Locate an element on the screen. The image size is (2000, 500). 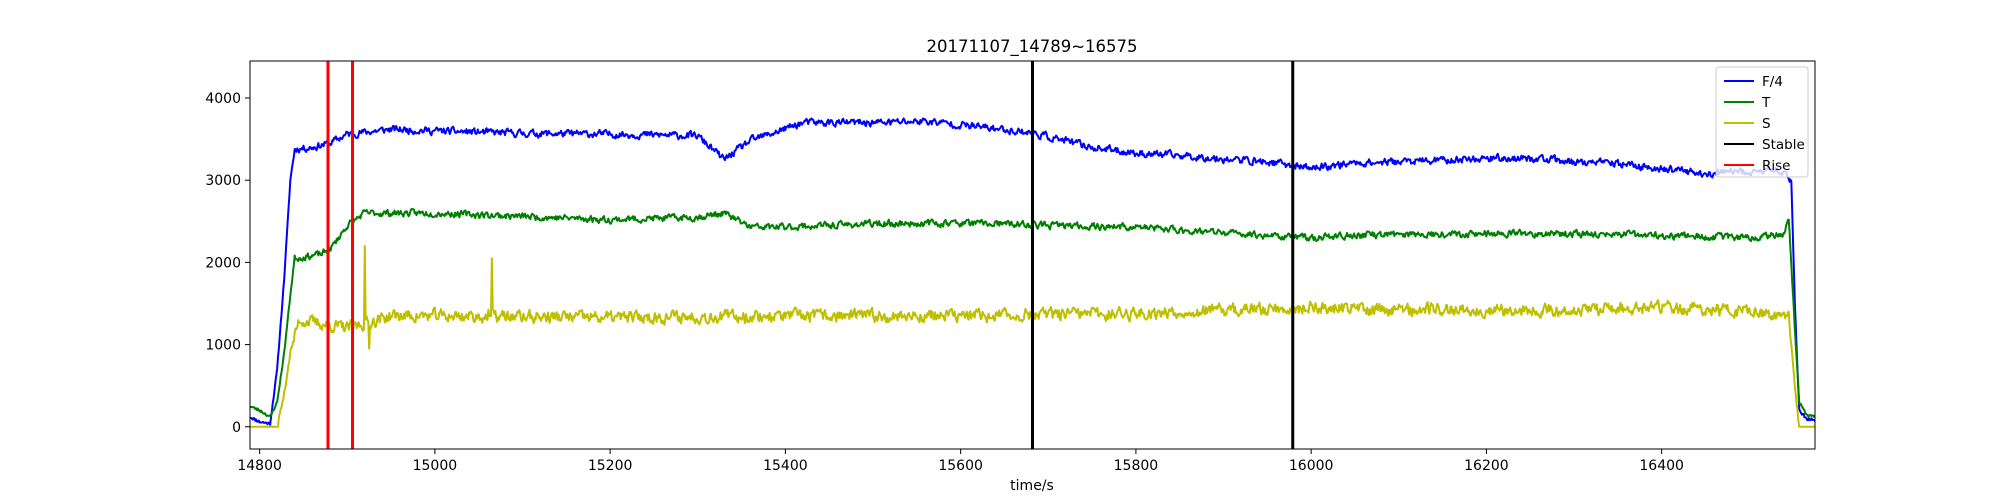
legend-box is located at coordinates (1762, 122).